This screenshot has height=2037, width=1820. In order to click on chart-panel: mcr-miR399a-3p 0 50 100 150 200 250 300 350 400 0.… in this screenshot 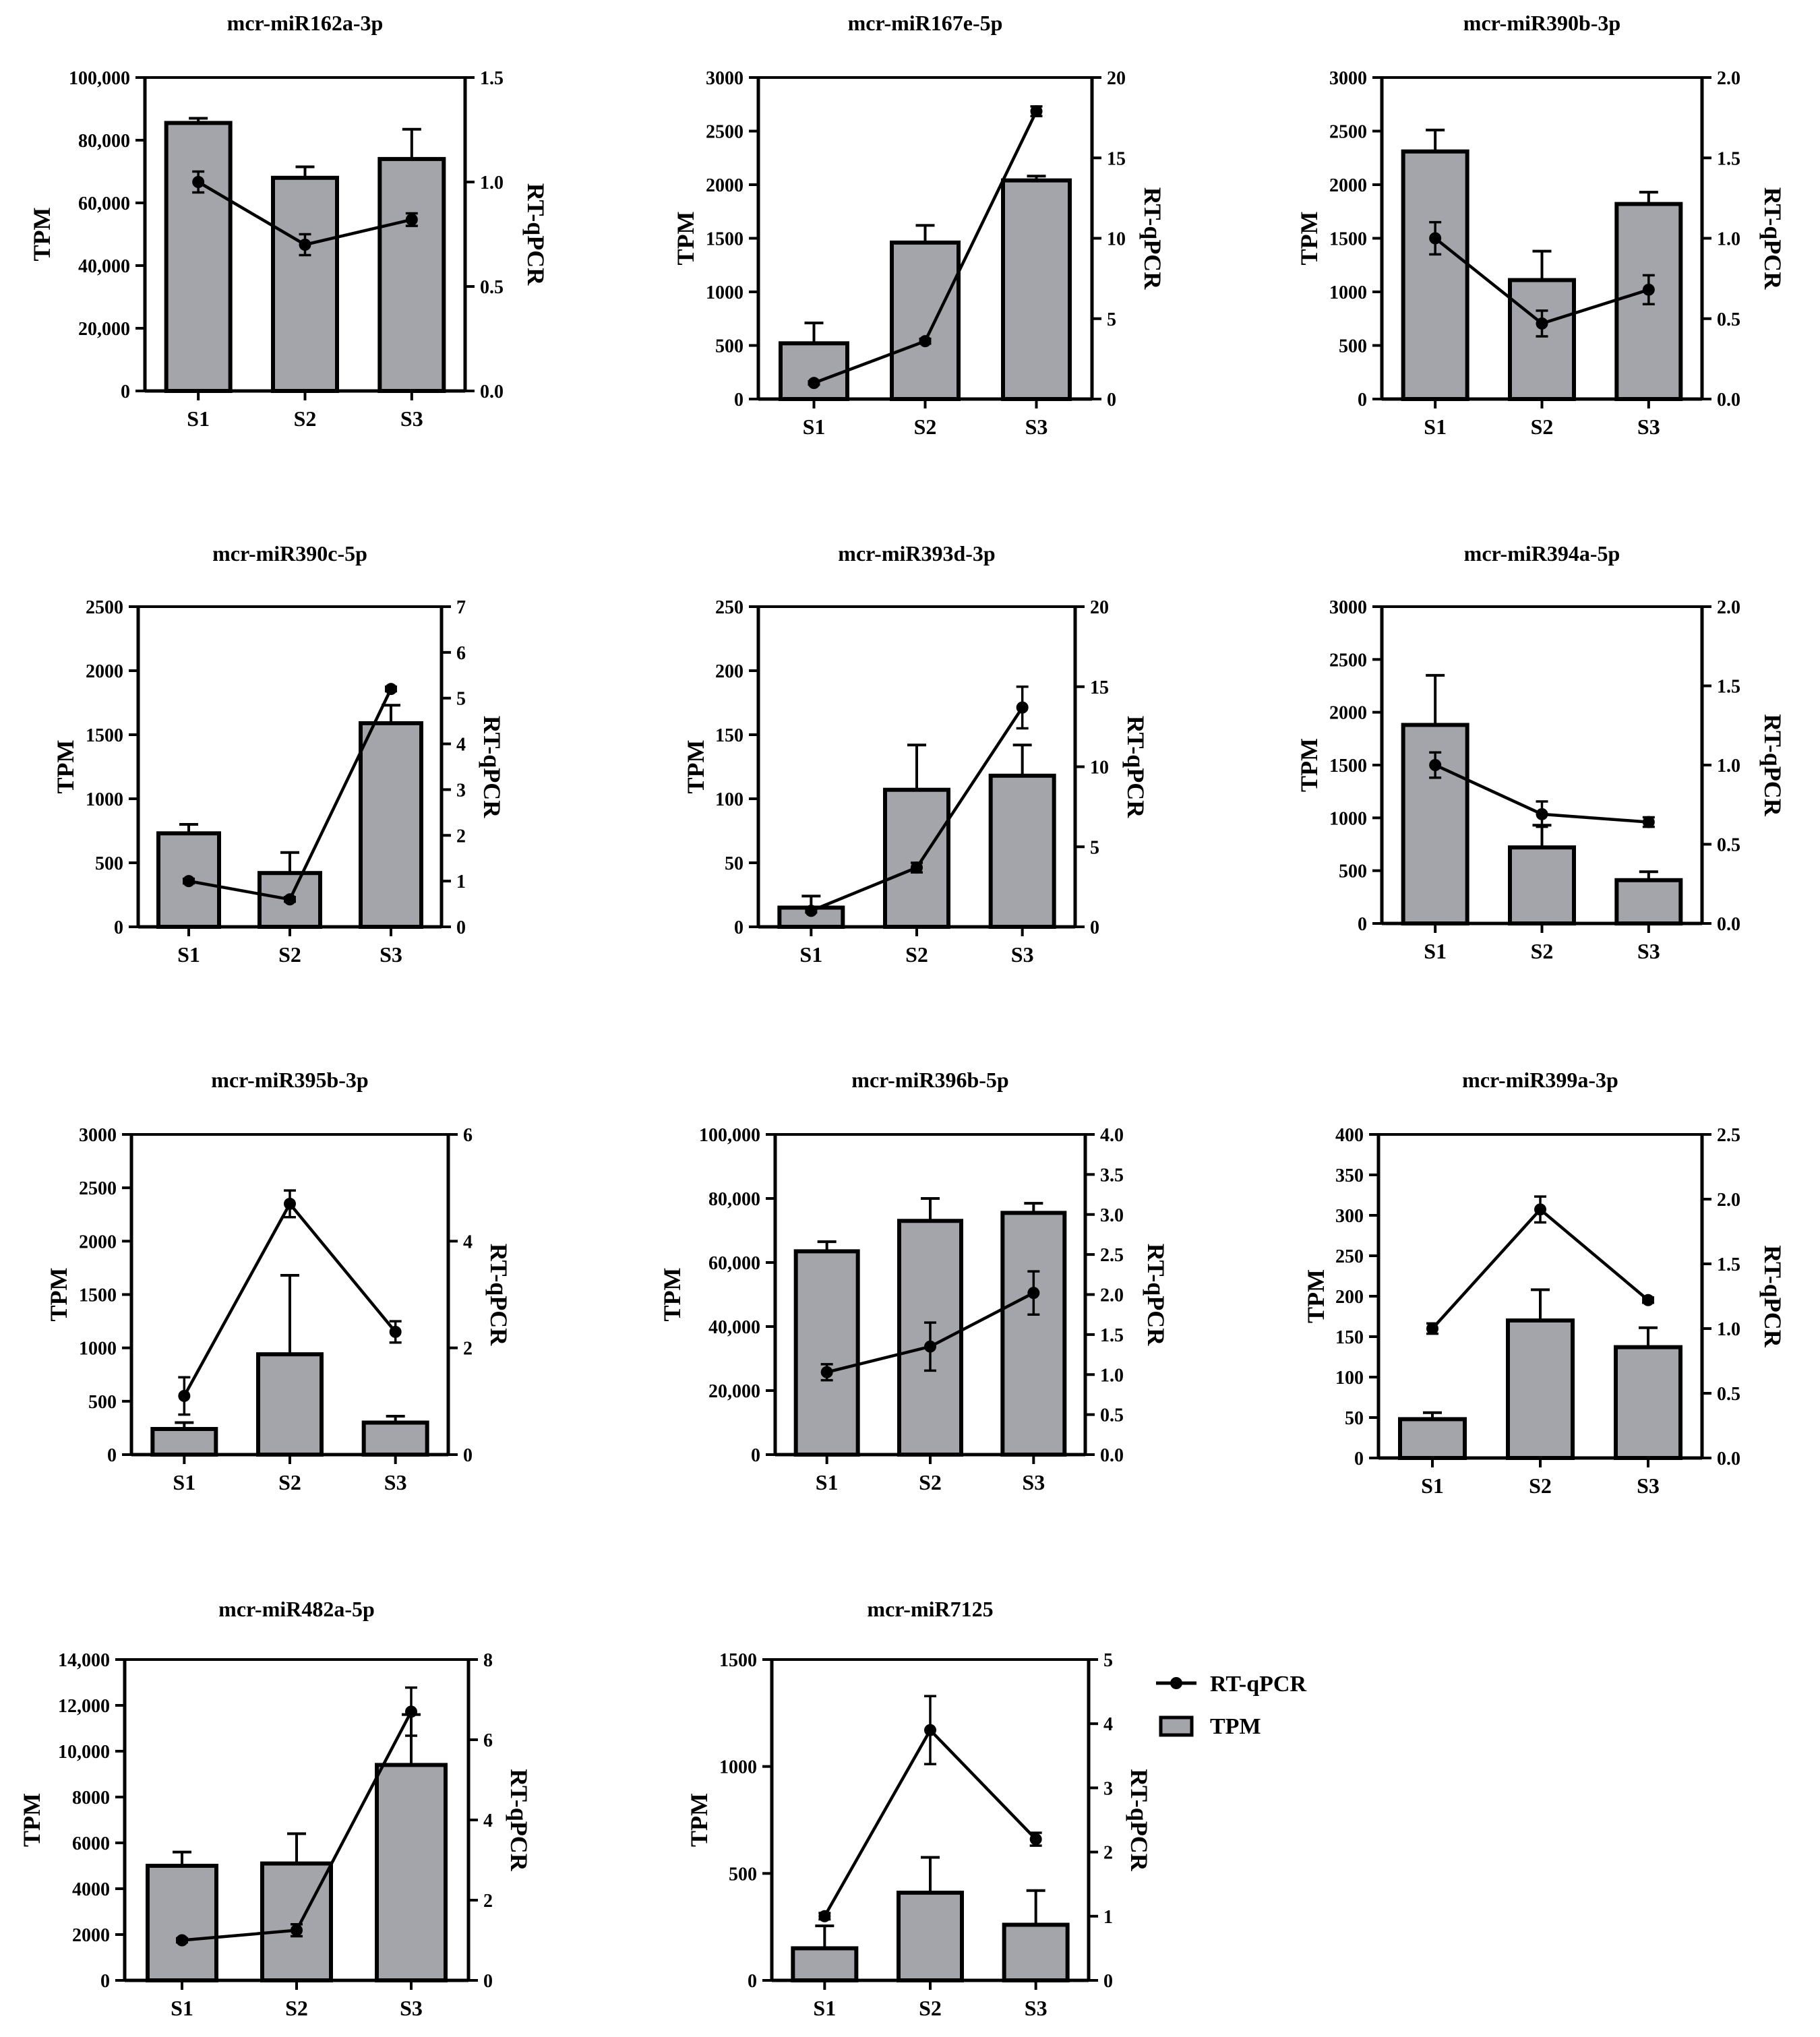, I will do `click(1544, 1283)`.